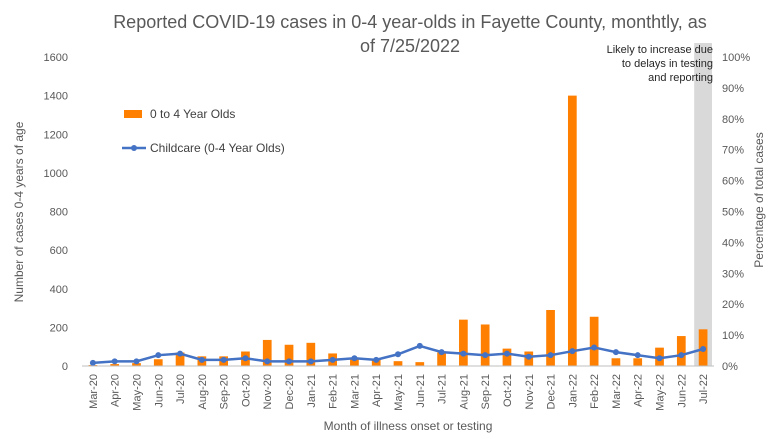 The image size is (768, 439). What do you see at coordinates (730, 367) in the screenshot?
I see `y2-tick-label: 0%` at bounding box center [730, 367].